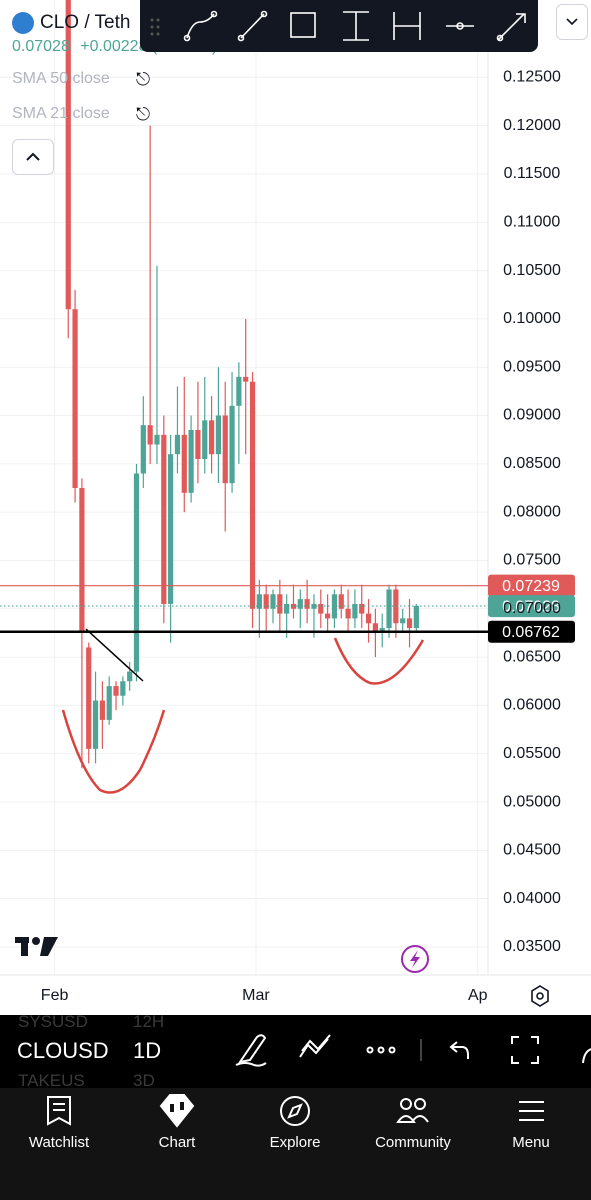 The height and width of the screenshot is (1200, 591). Describe the element at coordinates (61, 113) in the screenshot. I see `indicator-label: SMA 21 close` at that location.